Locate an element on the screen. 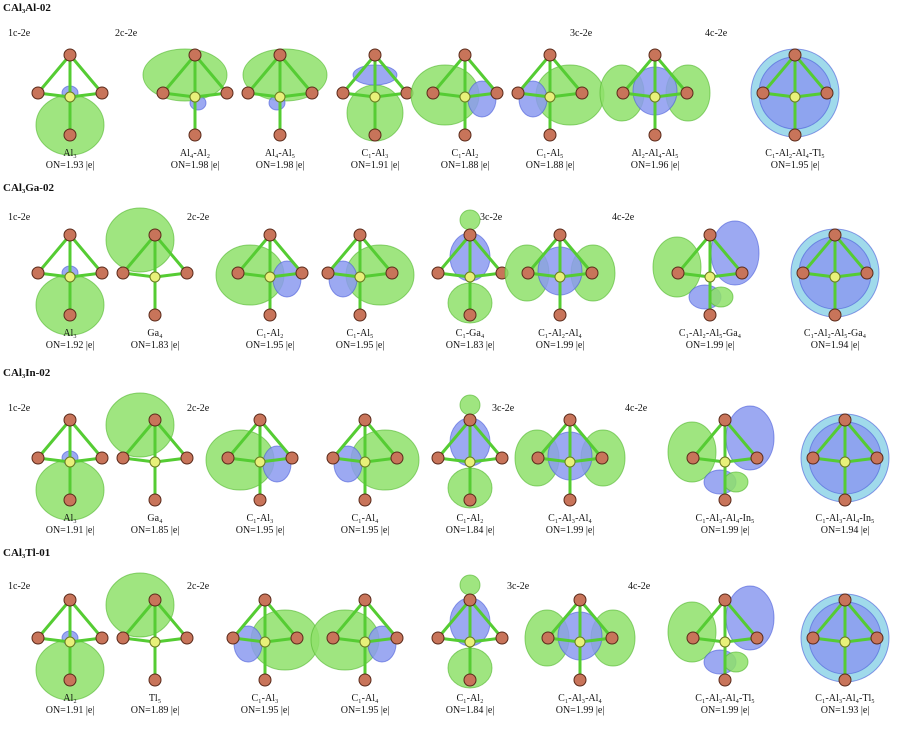  bond-atoms-label: Al₃ is located at coordinates (70, 333).